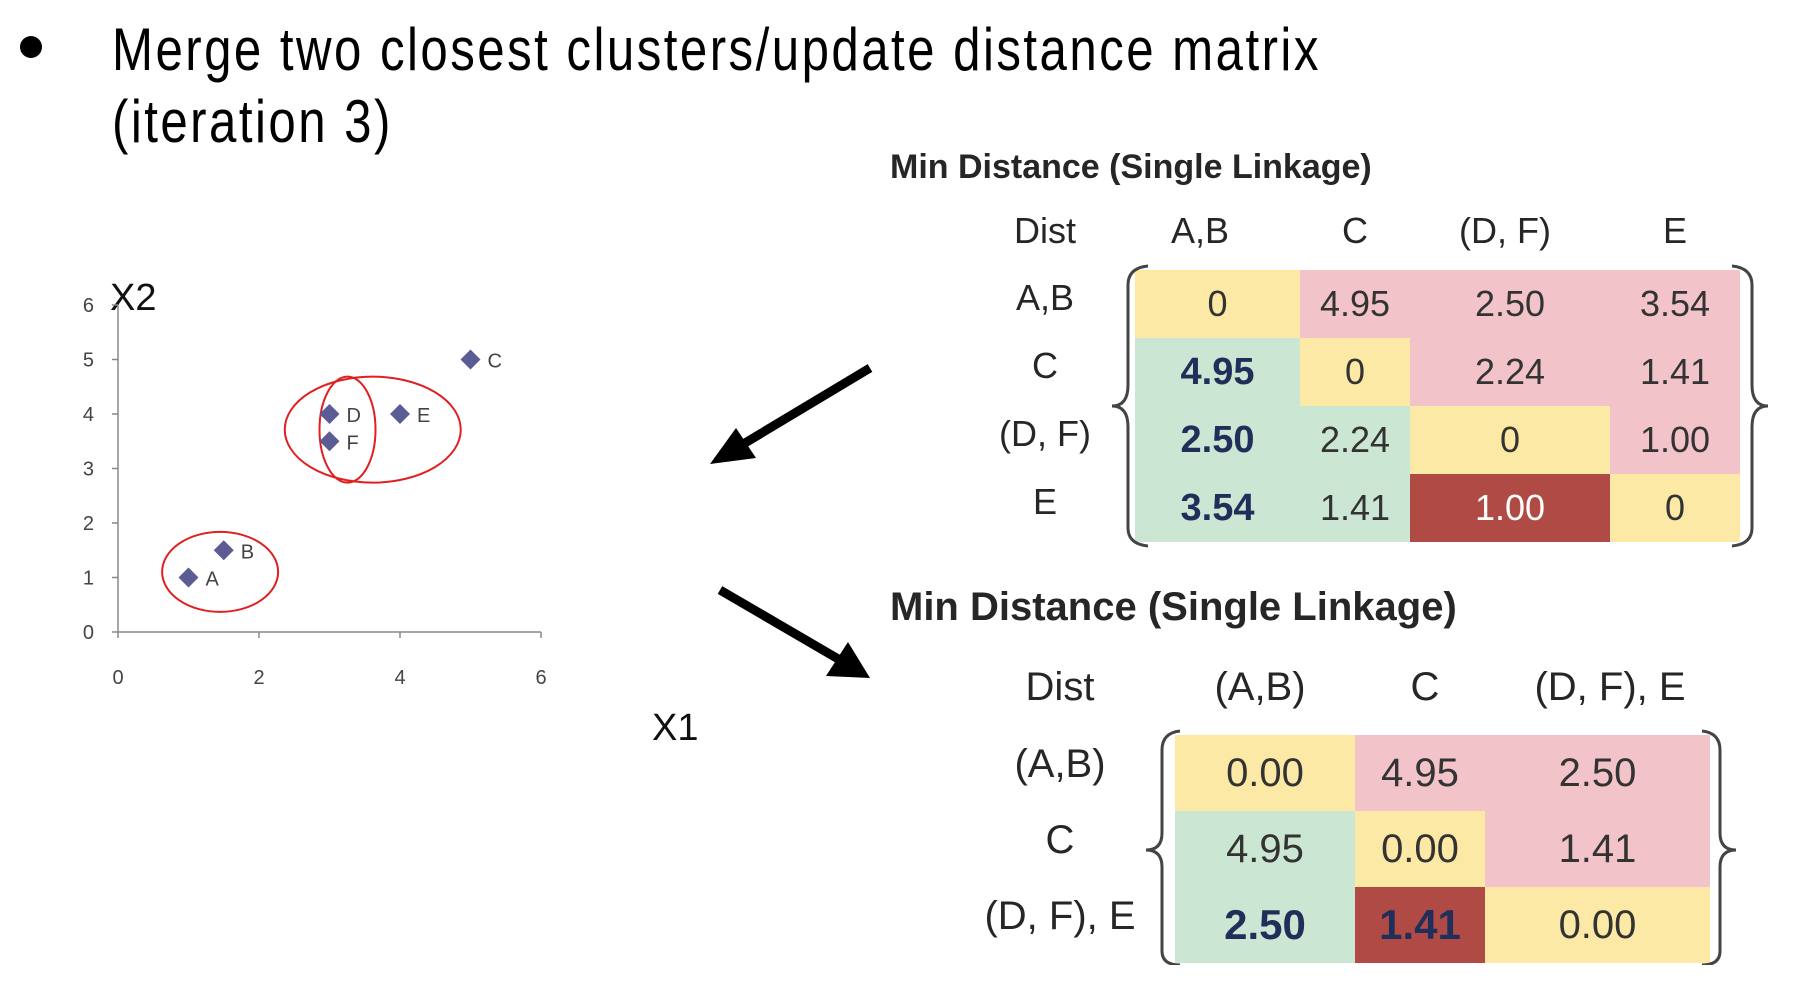 The width and height of the screenshot is (1794, 1006). What do you see at coordinates (88, 361) in the screenshot?
I see `y-tick-label: 5` at bounding box center [88, 361].